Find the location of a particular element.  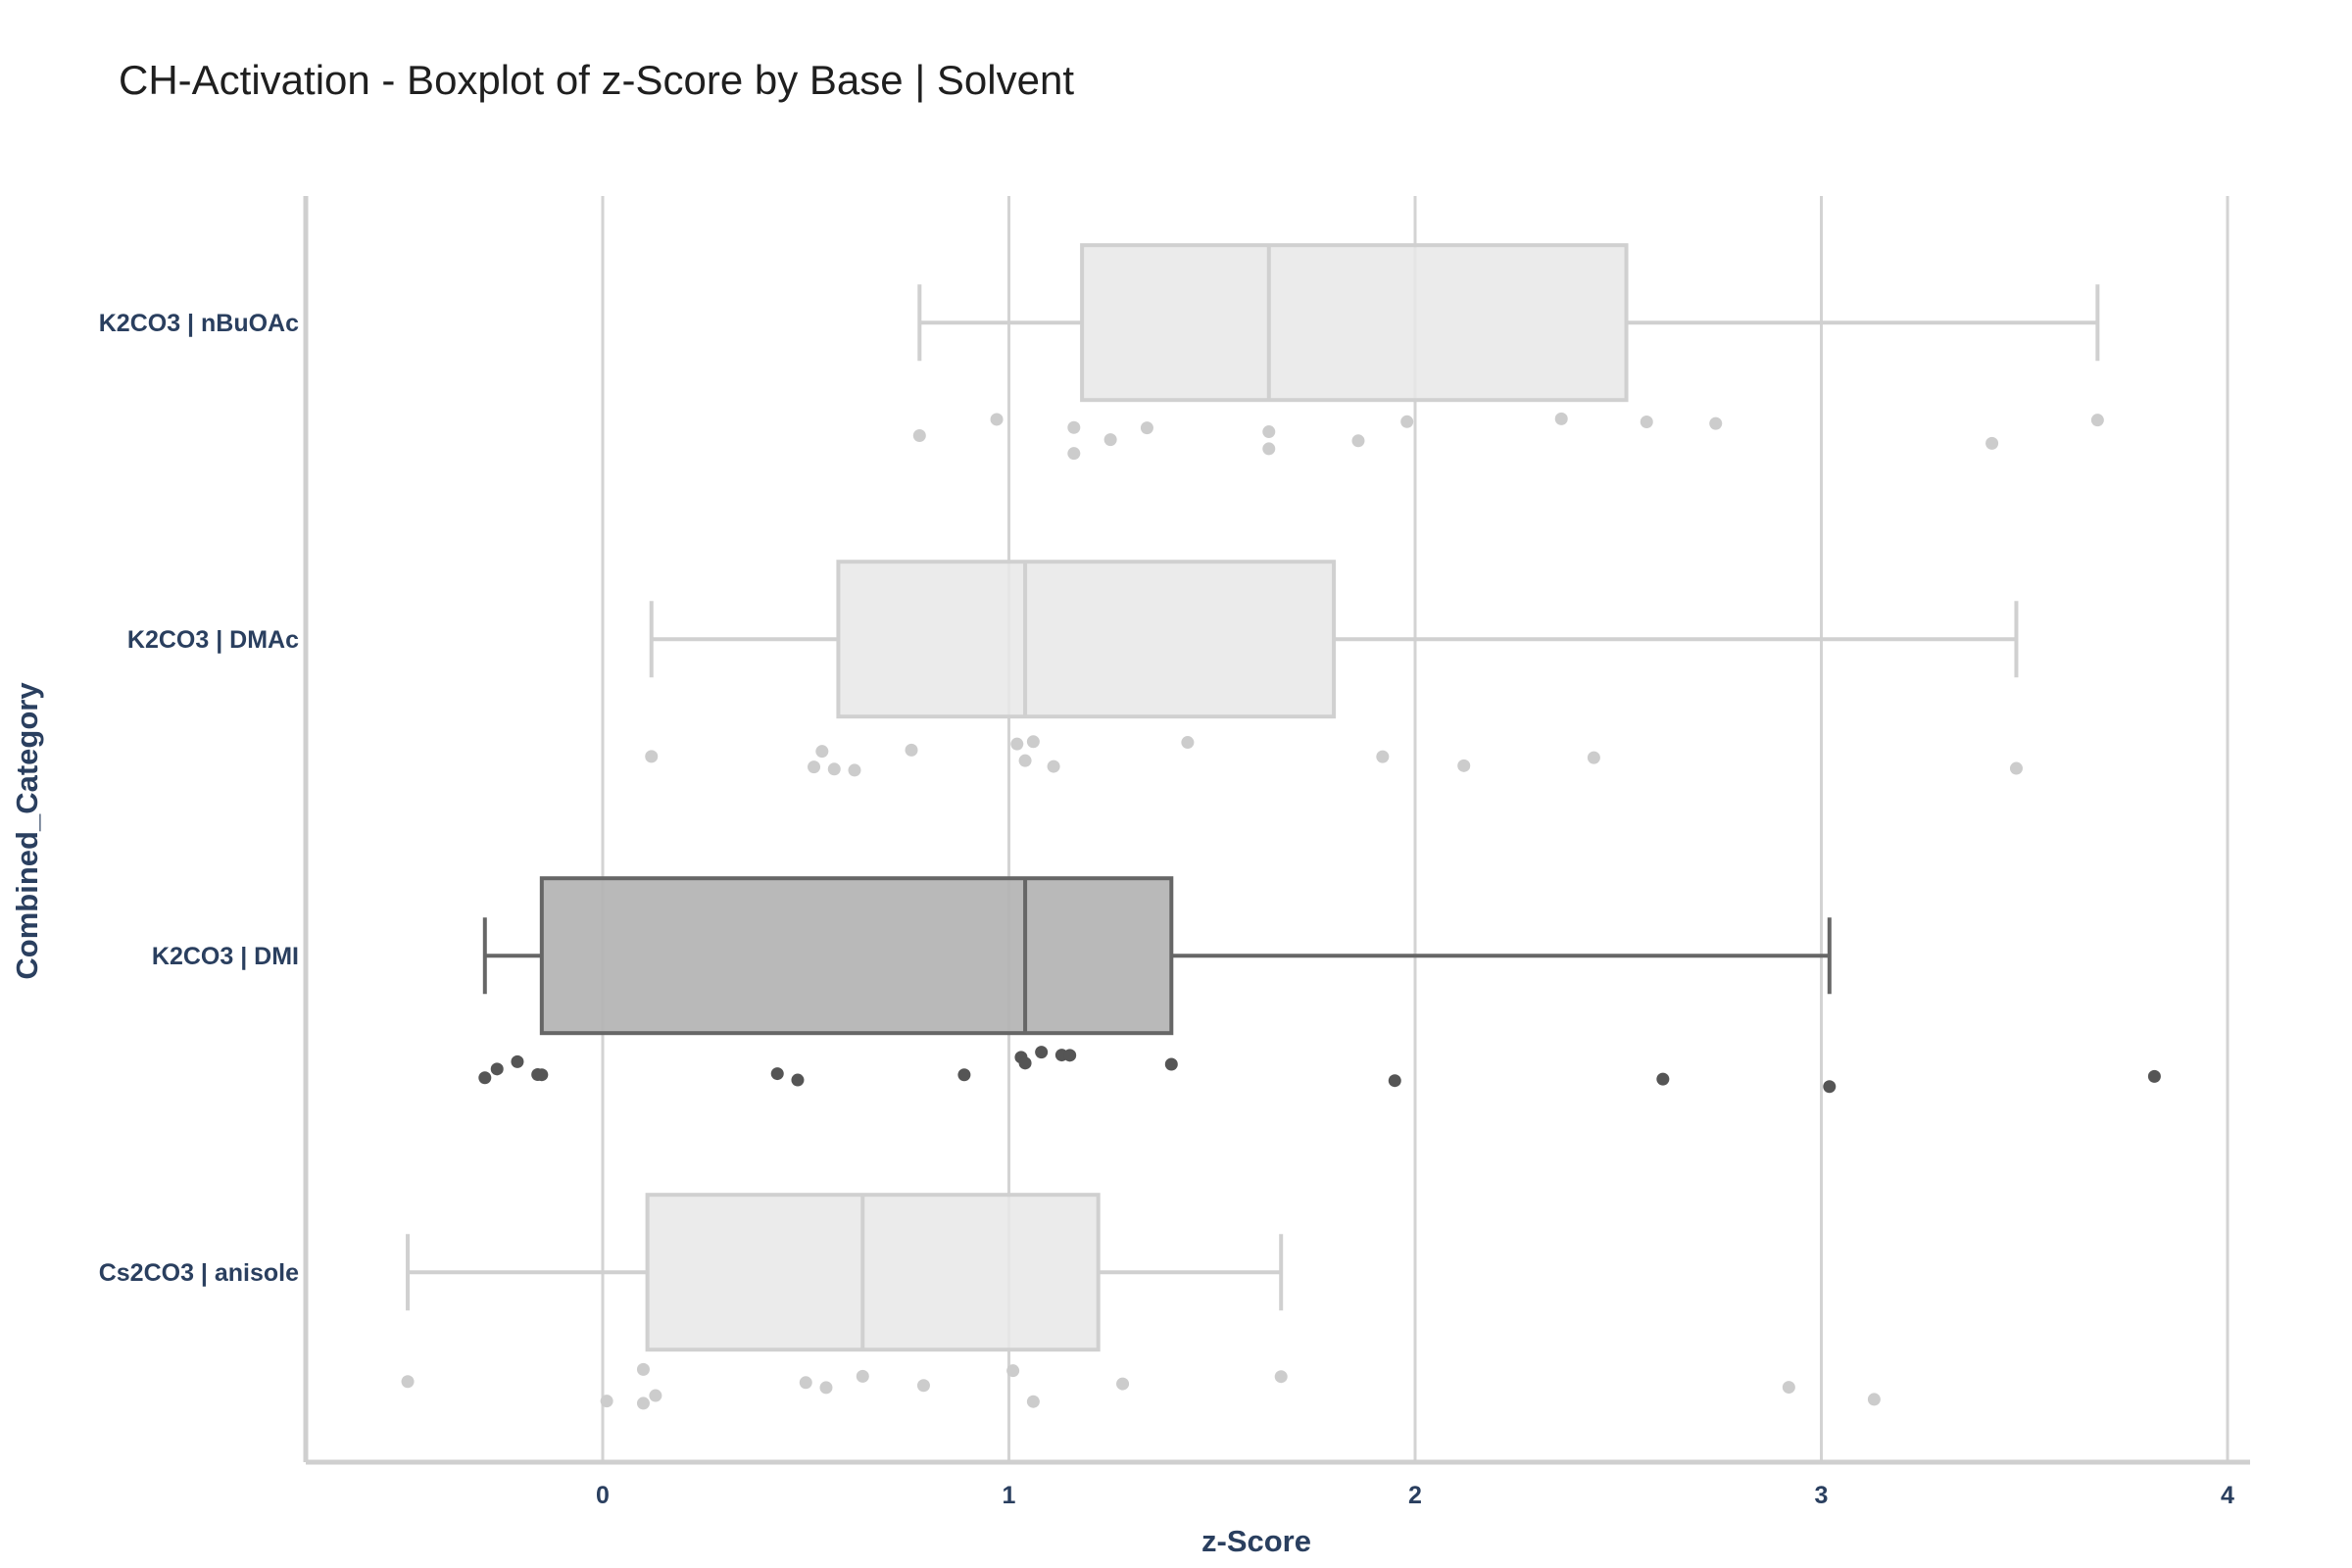

x-tick-label: 0 is located at coordinates (603, 1495).